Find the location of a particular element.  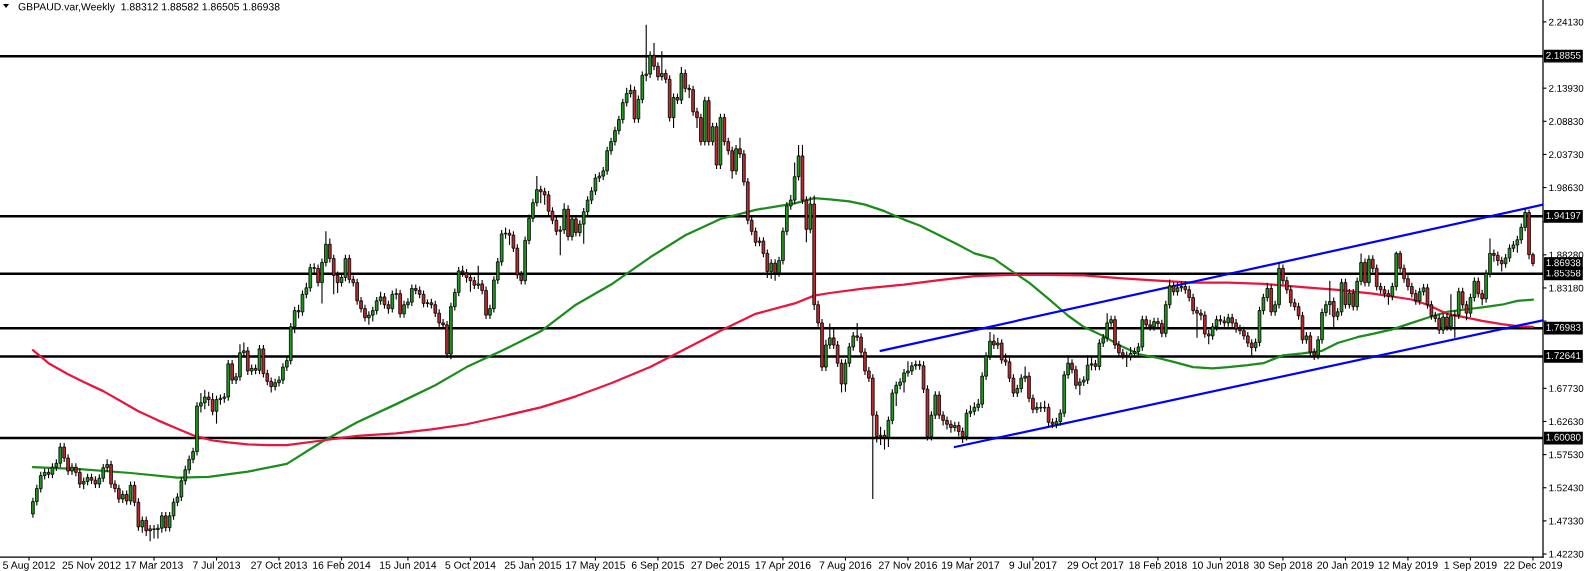

ref-line-label: 1.76983 is located at coordinates (1563, 327).